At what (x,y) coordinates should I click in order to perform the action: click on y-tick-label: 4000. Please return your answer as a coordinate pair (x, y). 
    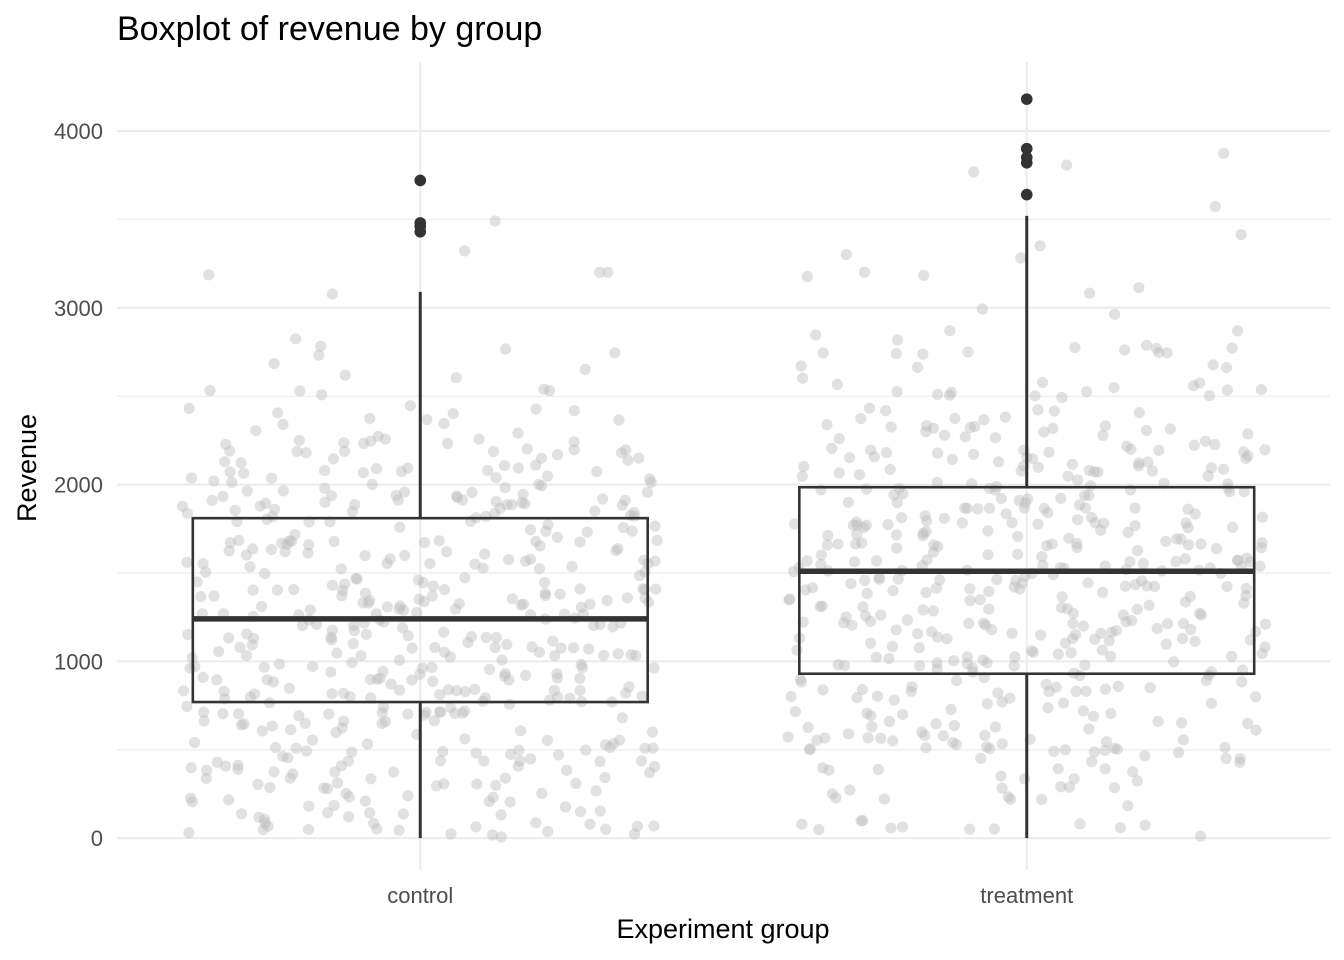
    Looking at the image, I should click on (78, 131).